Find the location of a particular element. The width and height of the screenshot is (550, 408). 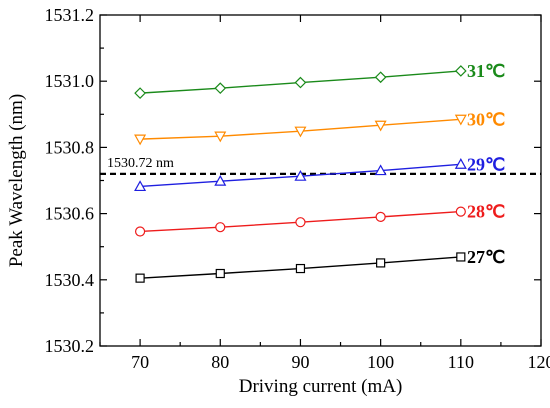

x-tick-label: 90 is located at coordinates (300, 362).